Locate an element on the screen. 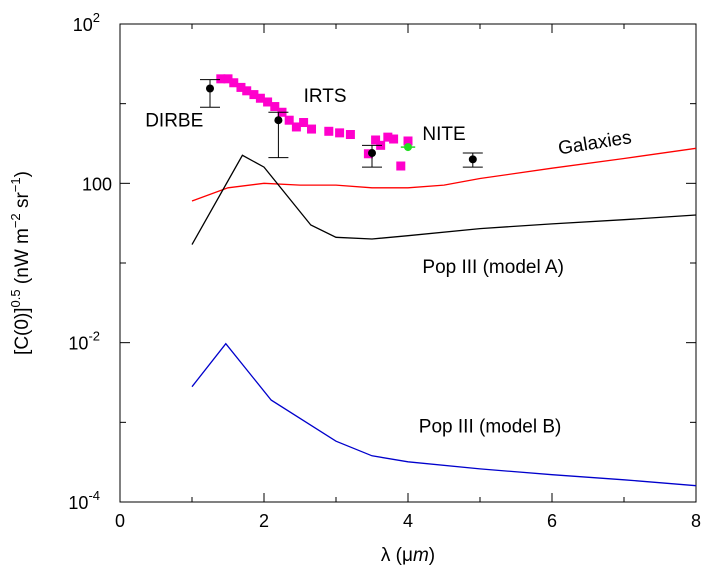 Image resolution: width=707 pixels, height=568 pixels. x-tick-label: 0 is located at coordinates (120, 521).